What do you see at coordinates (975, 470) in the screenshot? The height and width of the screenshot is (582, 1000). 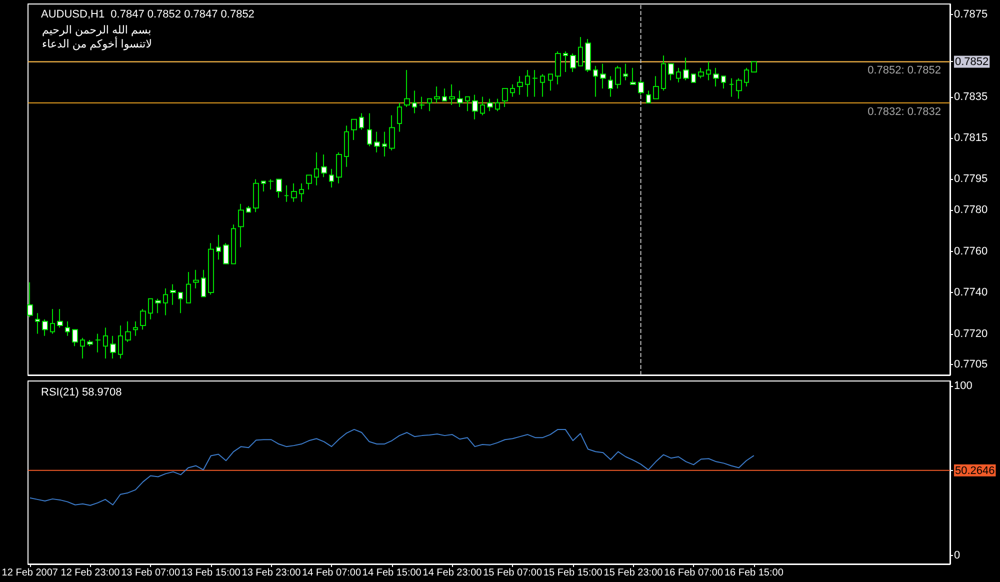 I see `y-tick-label: 50.2646` at bounding box center [975, 470].